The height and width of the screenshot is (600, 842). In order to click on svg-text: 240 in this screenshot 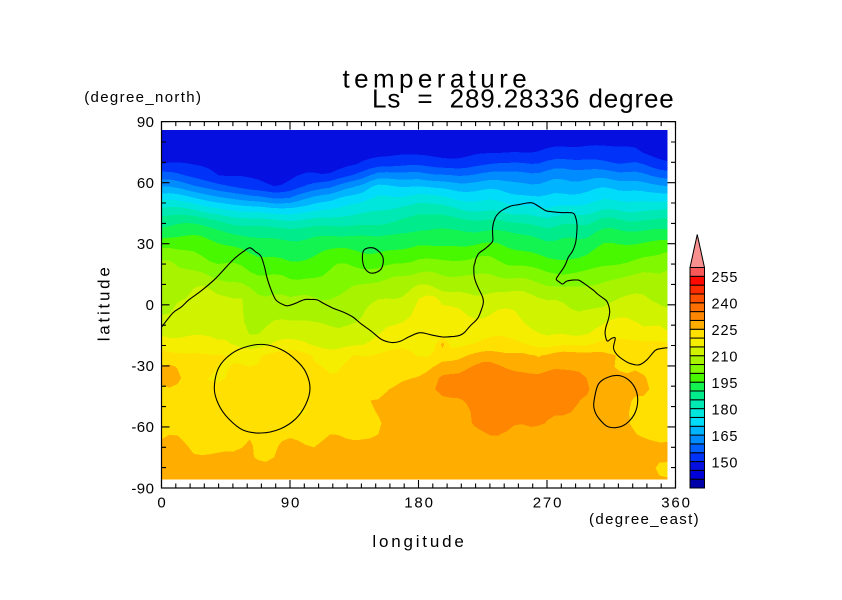, I will do `click(725, 305)`.